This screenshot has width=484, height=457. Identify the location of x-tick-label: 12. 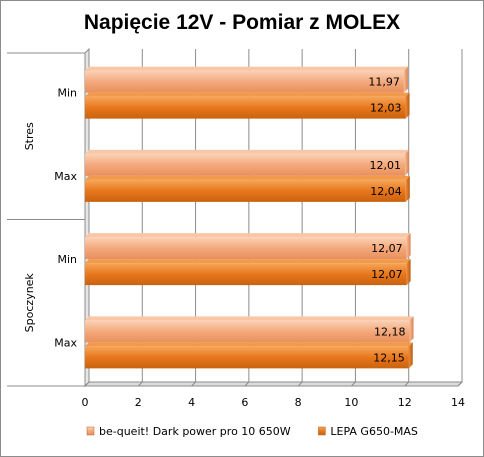
(405, 402).